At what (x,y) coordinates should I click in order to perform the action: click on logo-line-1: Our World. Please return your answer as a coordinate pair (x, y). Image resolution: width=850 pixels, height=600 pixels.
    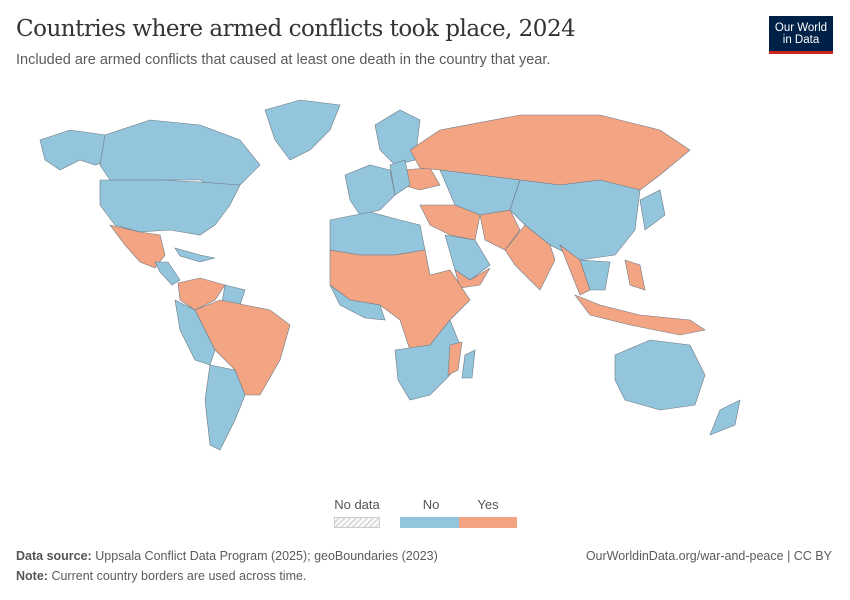
    Looking at the image, I should click on (801, 27).